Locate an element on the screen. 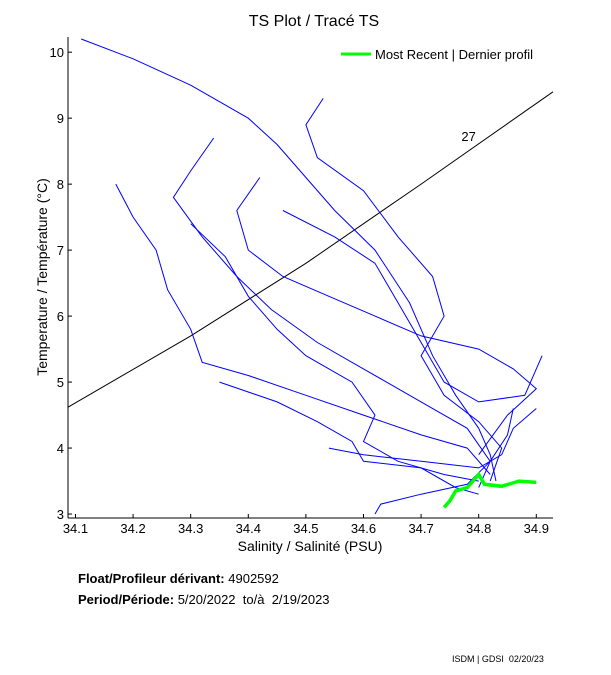 The image size is (611, 675). float-id: 4902592 is located at coordinates (253, 578).